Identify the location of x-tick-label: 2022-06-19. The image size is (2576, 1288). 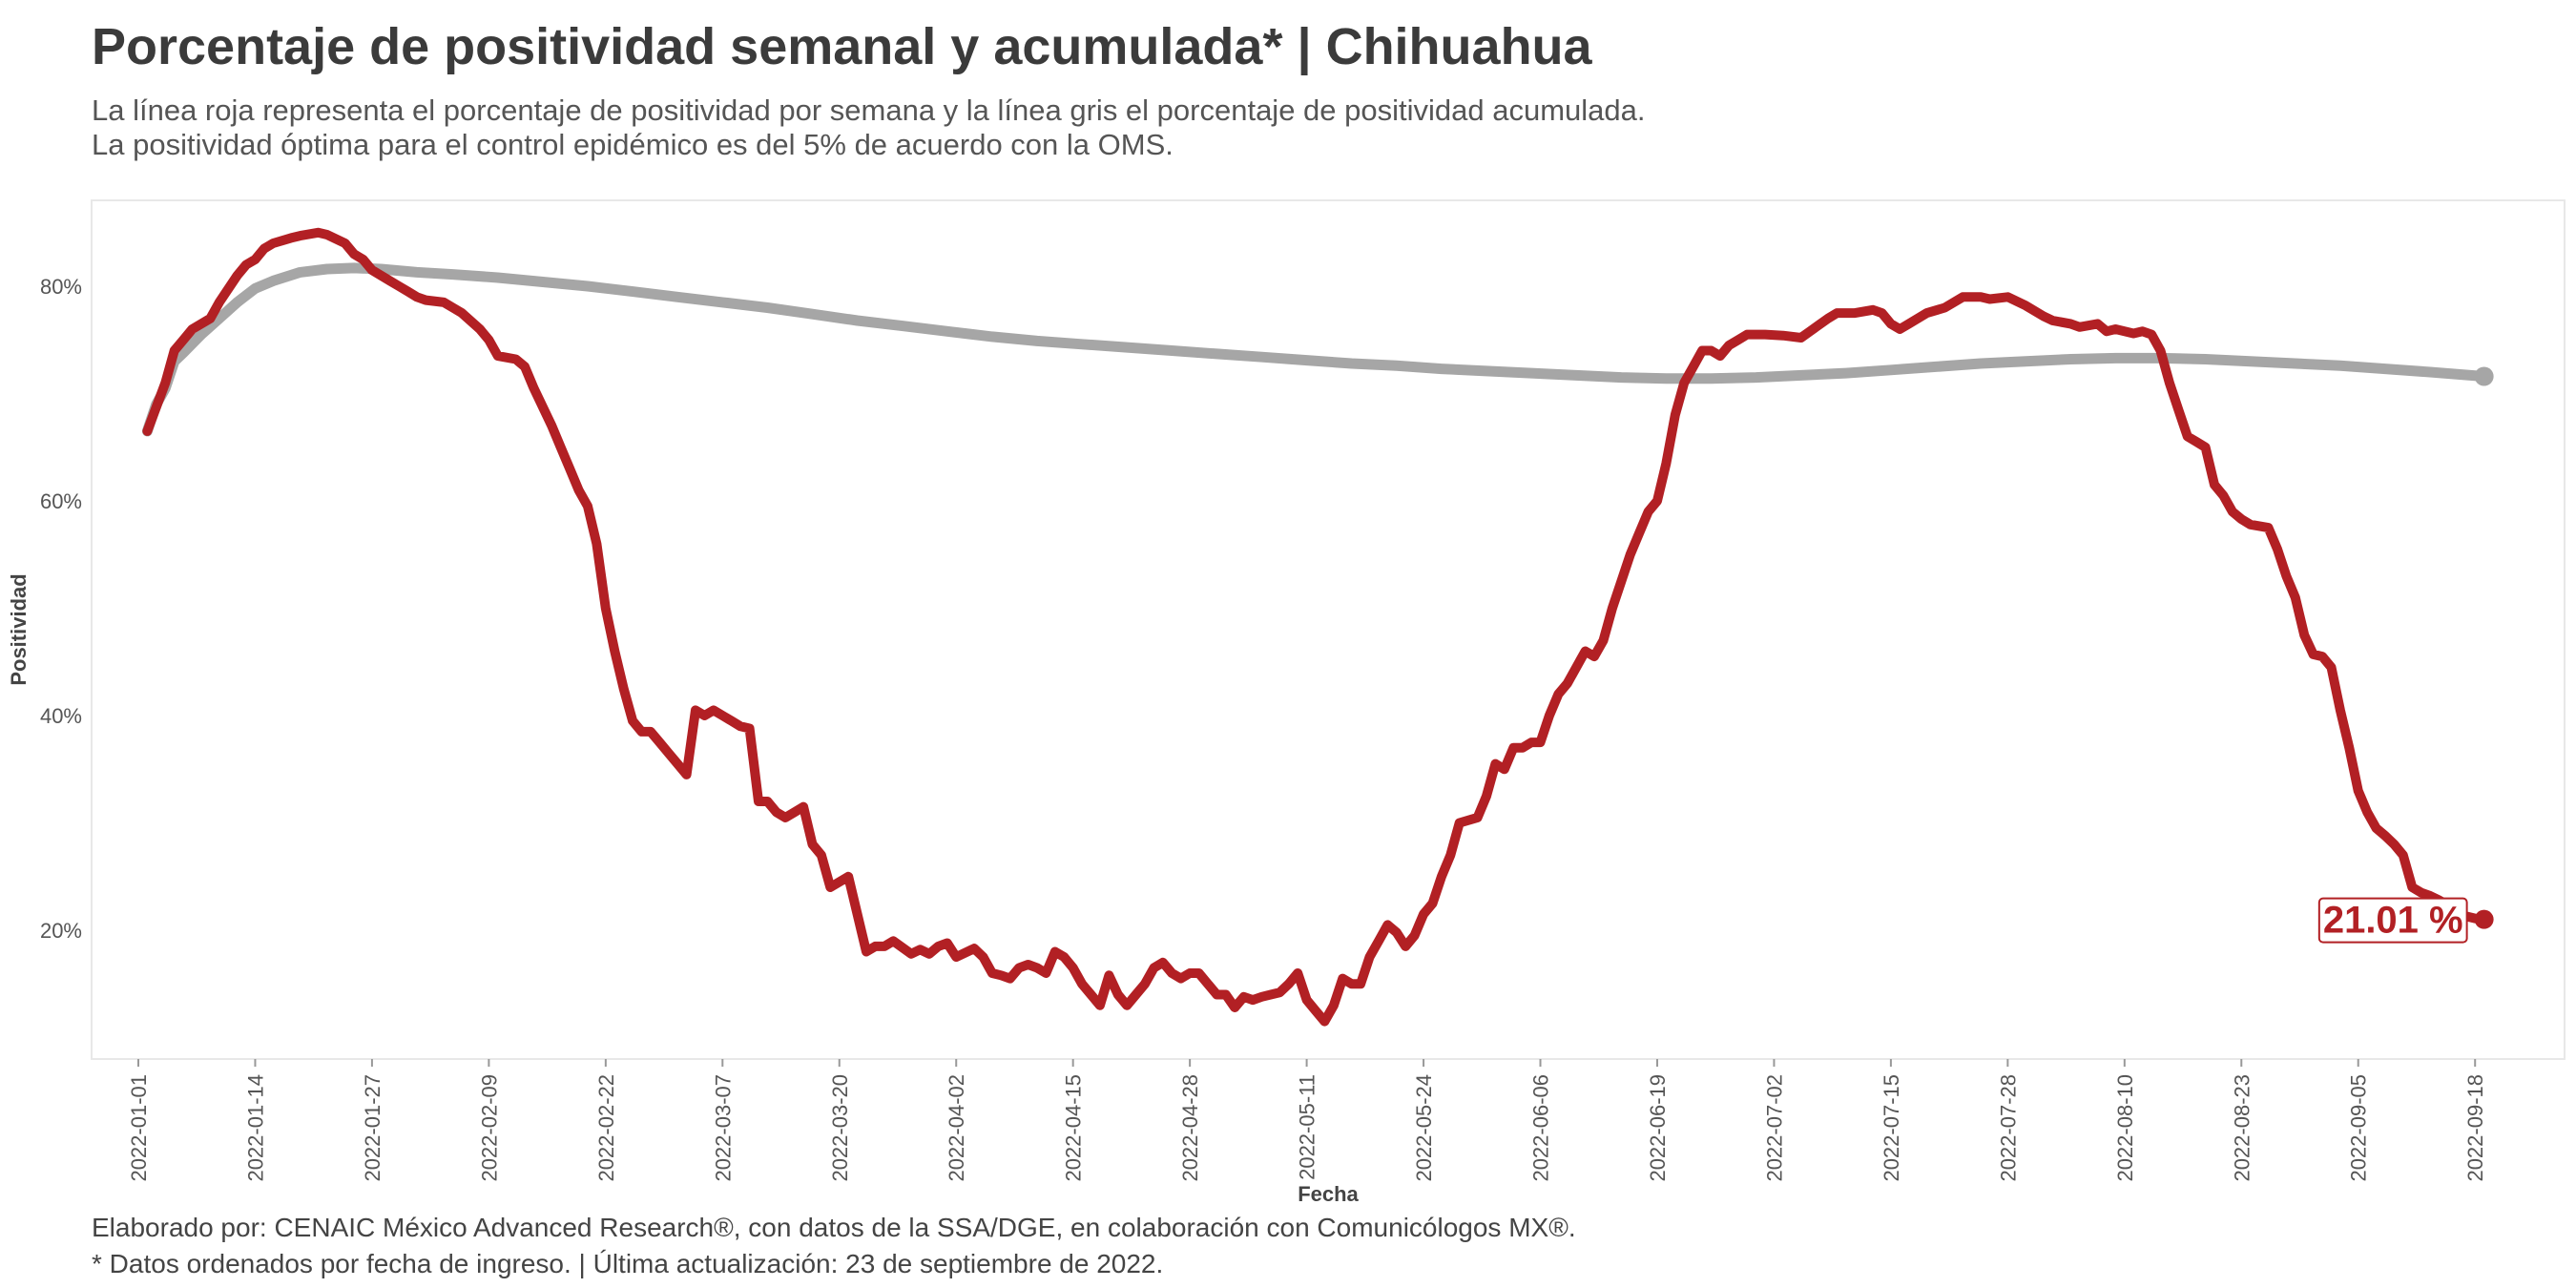
(1658, 1128).